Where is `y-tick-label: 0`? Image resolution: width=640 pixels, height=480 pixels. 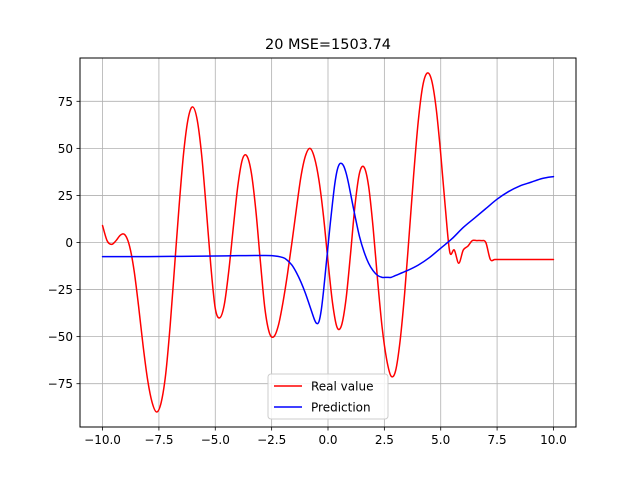 y-tick-label: 0 is located at coordinates (69, 243).